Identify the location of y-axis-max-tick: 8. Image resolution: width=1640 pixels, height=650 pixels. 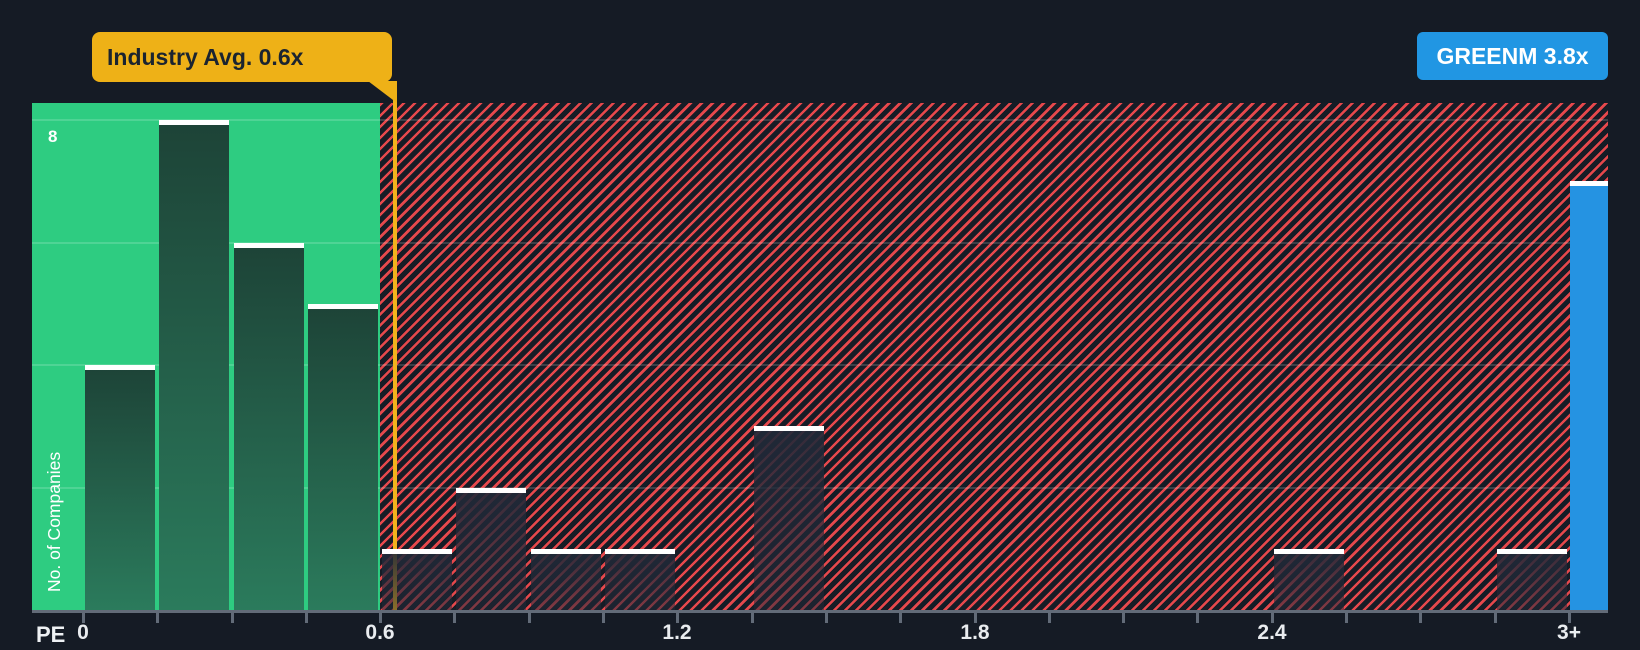
(53, 136).